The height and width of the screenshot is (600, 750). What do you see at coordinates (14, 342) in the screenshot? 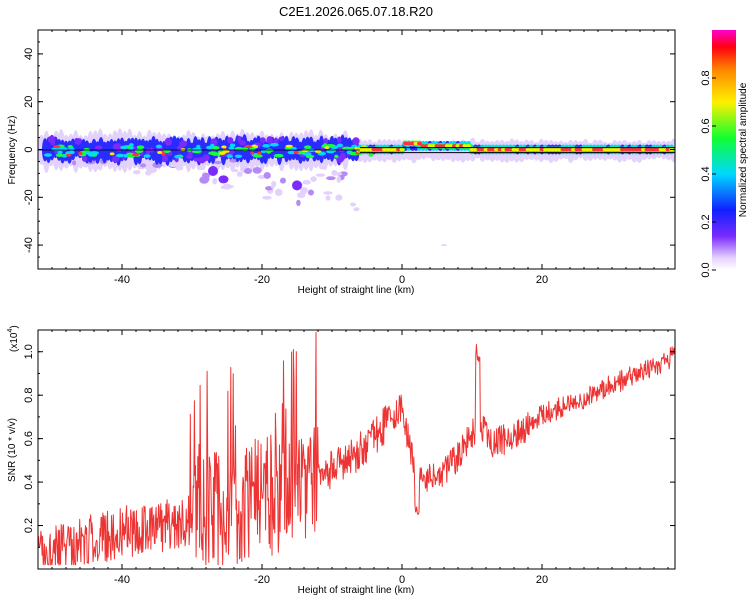
I see `snr-unit-base: (x10` at bounding box center [14, 342].